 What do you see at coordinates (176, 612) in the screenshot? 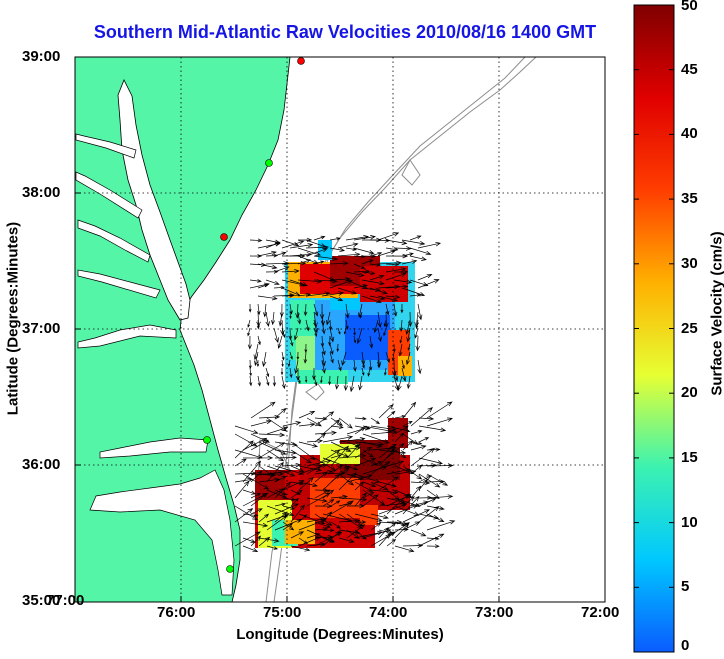
I see `x-tick-label: 76:00` at bounding box center [176, 612].